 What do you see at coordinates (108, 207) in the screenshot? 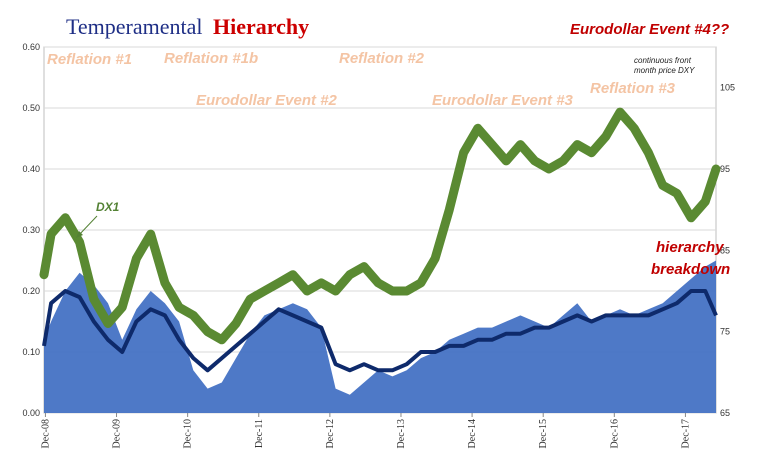
I see `annotation-dx1: DX1` at bounding box center [108, 207].